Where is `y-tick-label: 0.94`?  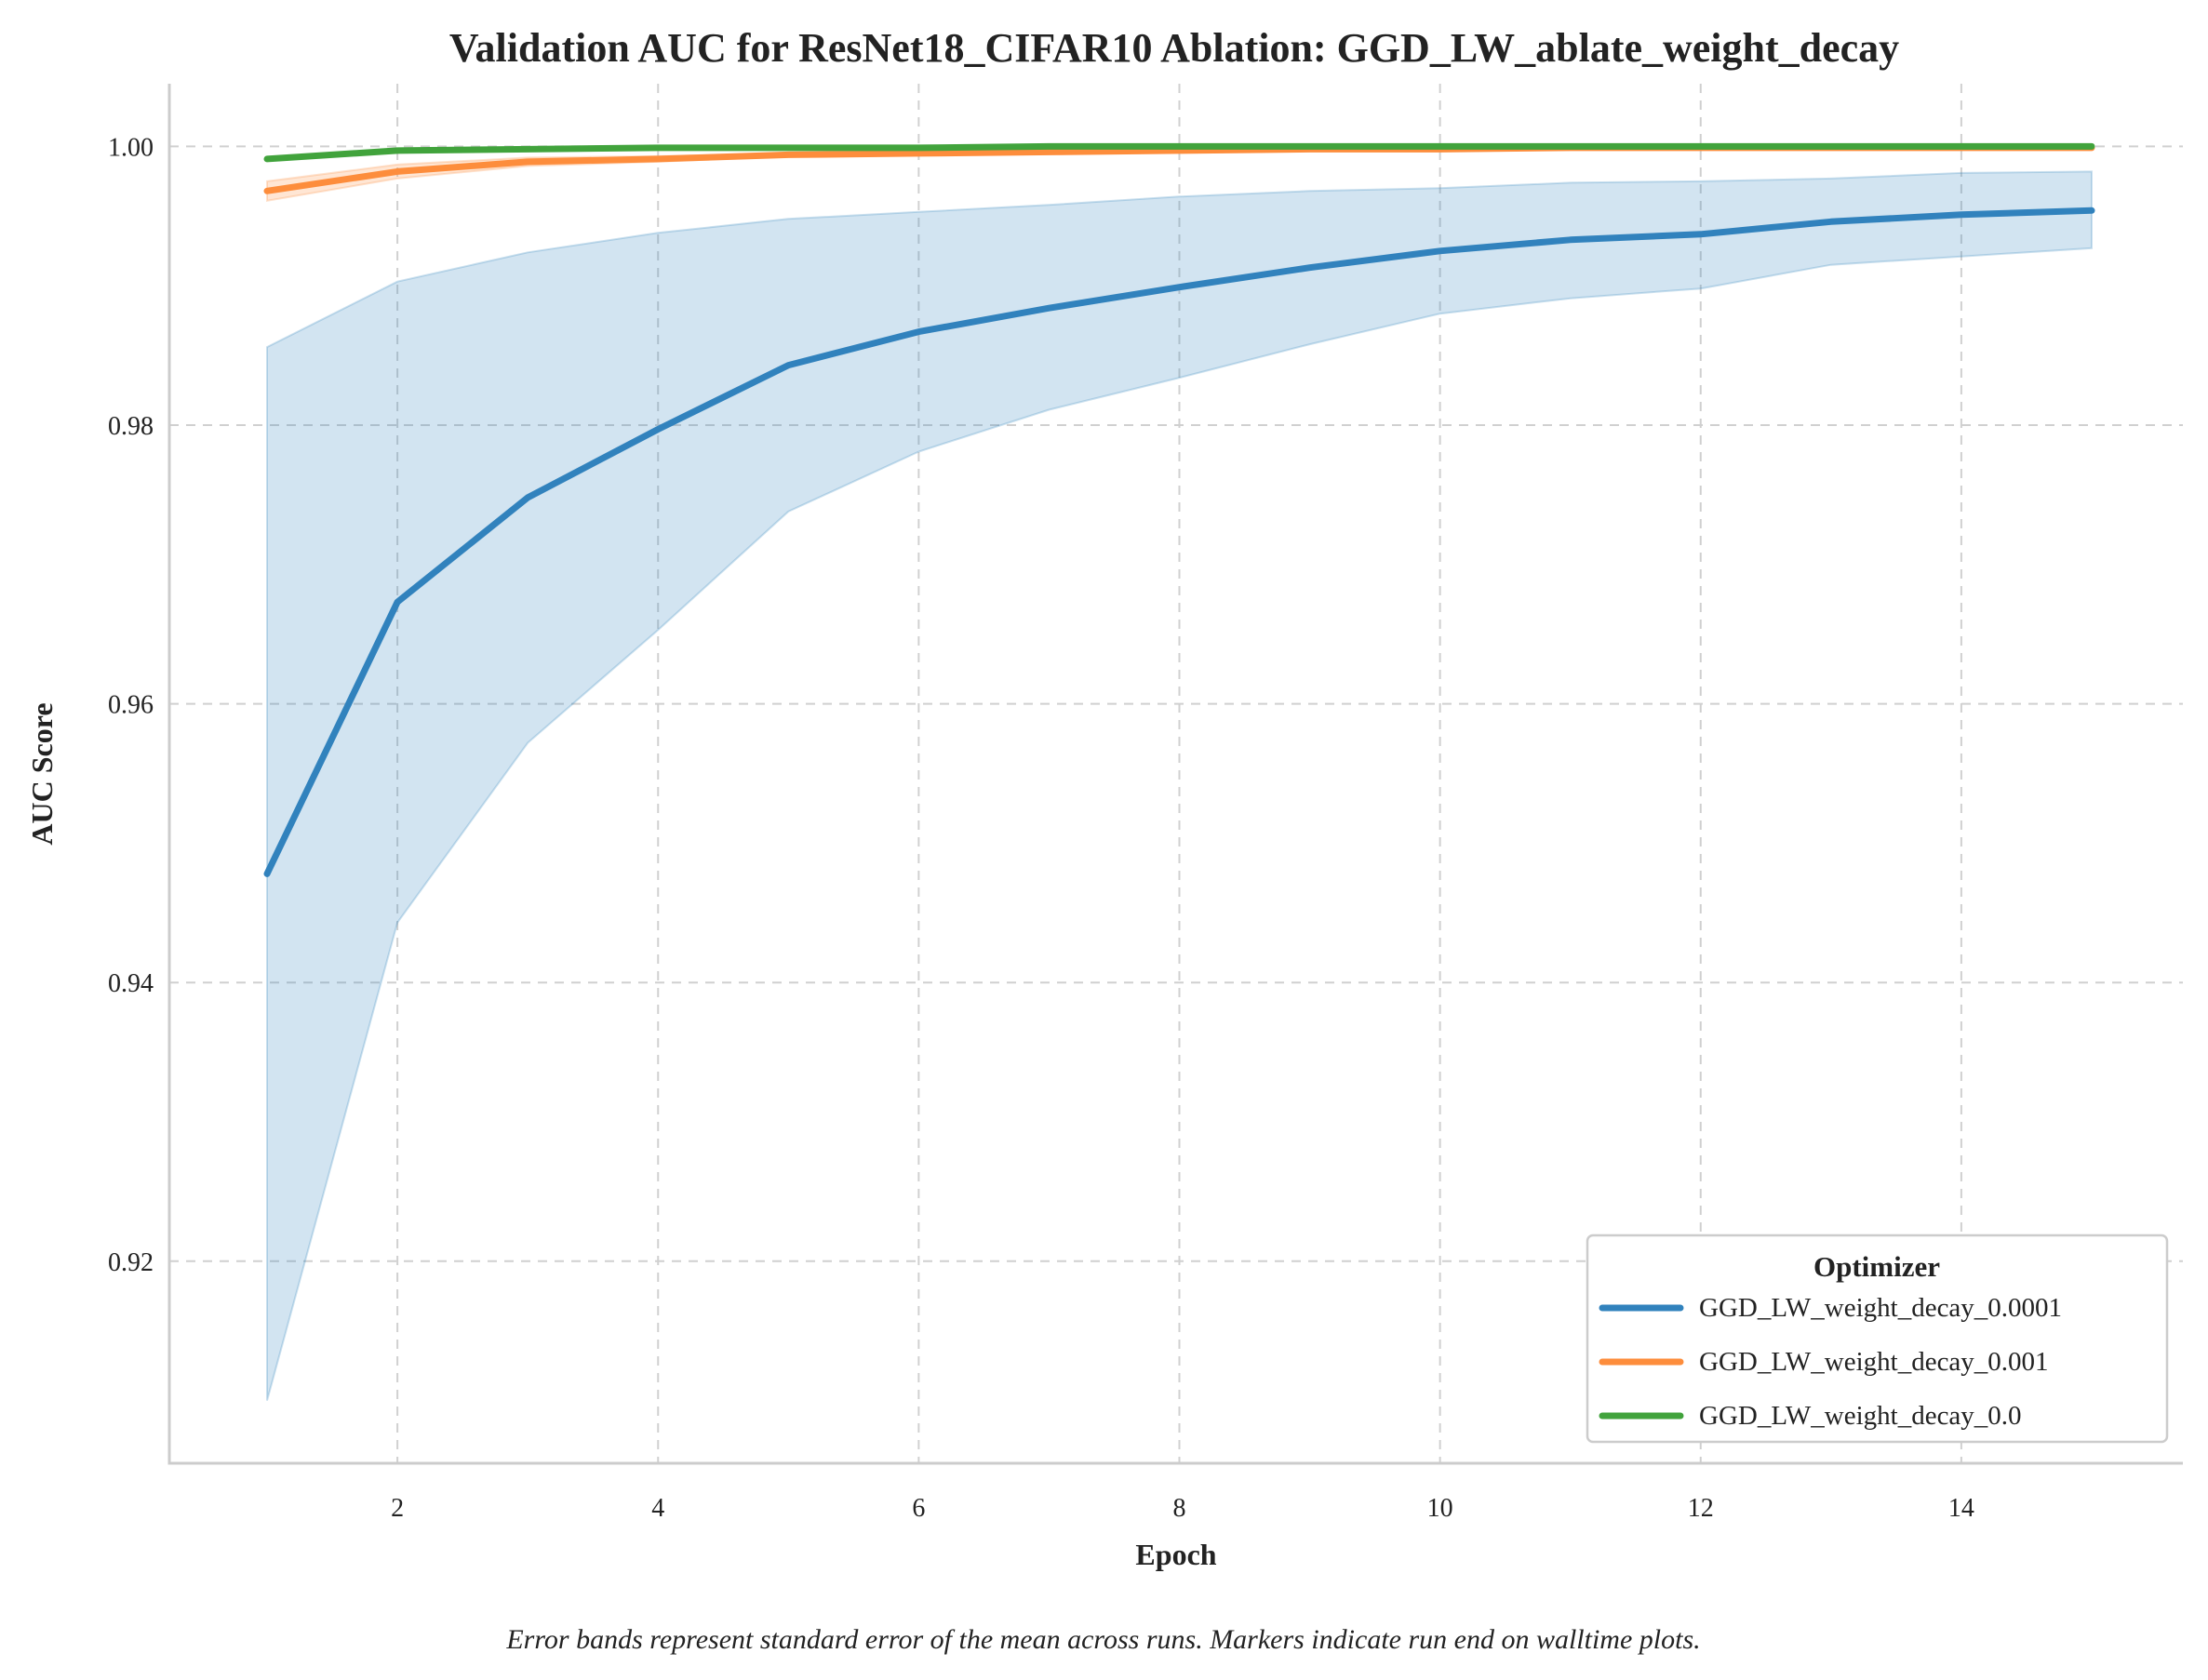
y-tick-label: 0.94 is located at coordinates (131, 983).